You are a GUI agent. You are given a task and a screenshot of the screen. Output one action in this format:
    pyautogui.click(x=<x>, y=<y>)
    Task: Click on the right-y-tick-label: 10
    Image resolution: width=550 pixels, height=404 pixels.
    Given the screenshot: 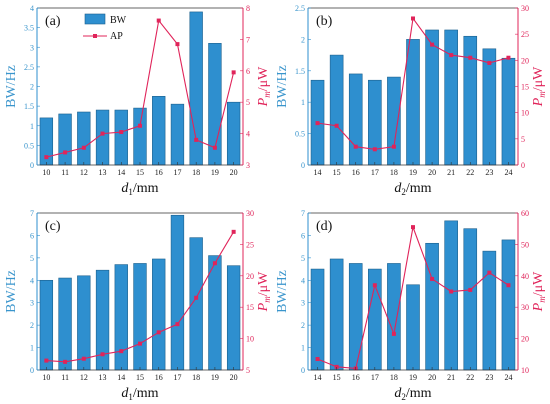 What is the action you would take?
    pyautogui.click(x=525, y=370)
    